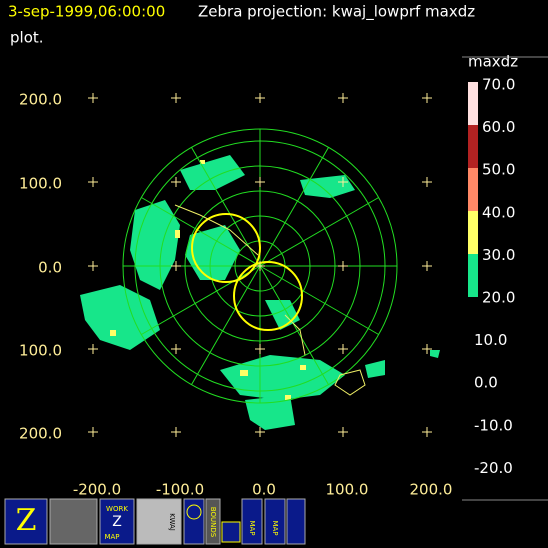 The height and width of the screenshot is (548, 548). I want to click on icon-graphic, so click(194, 512).